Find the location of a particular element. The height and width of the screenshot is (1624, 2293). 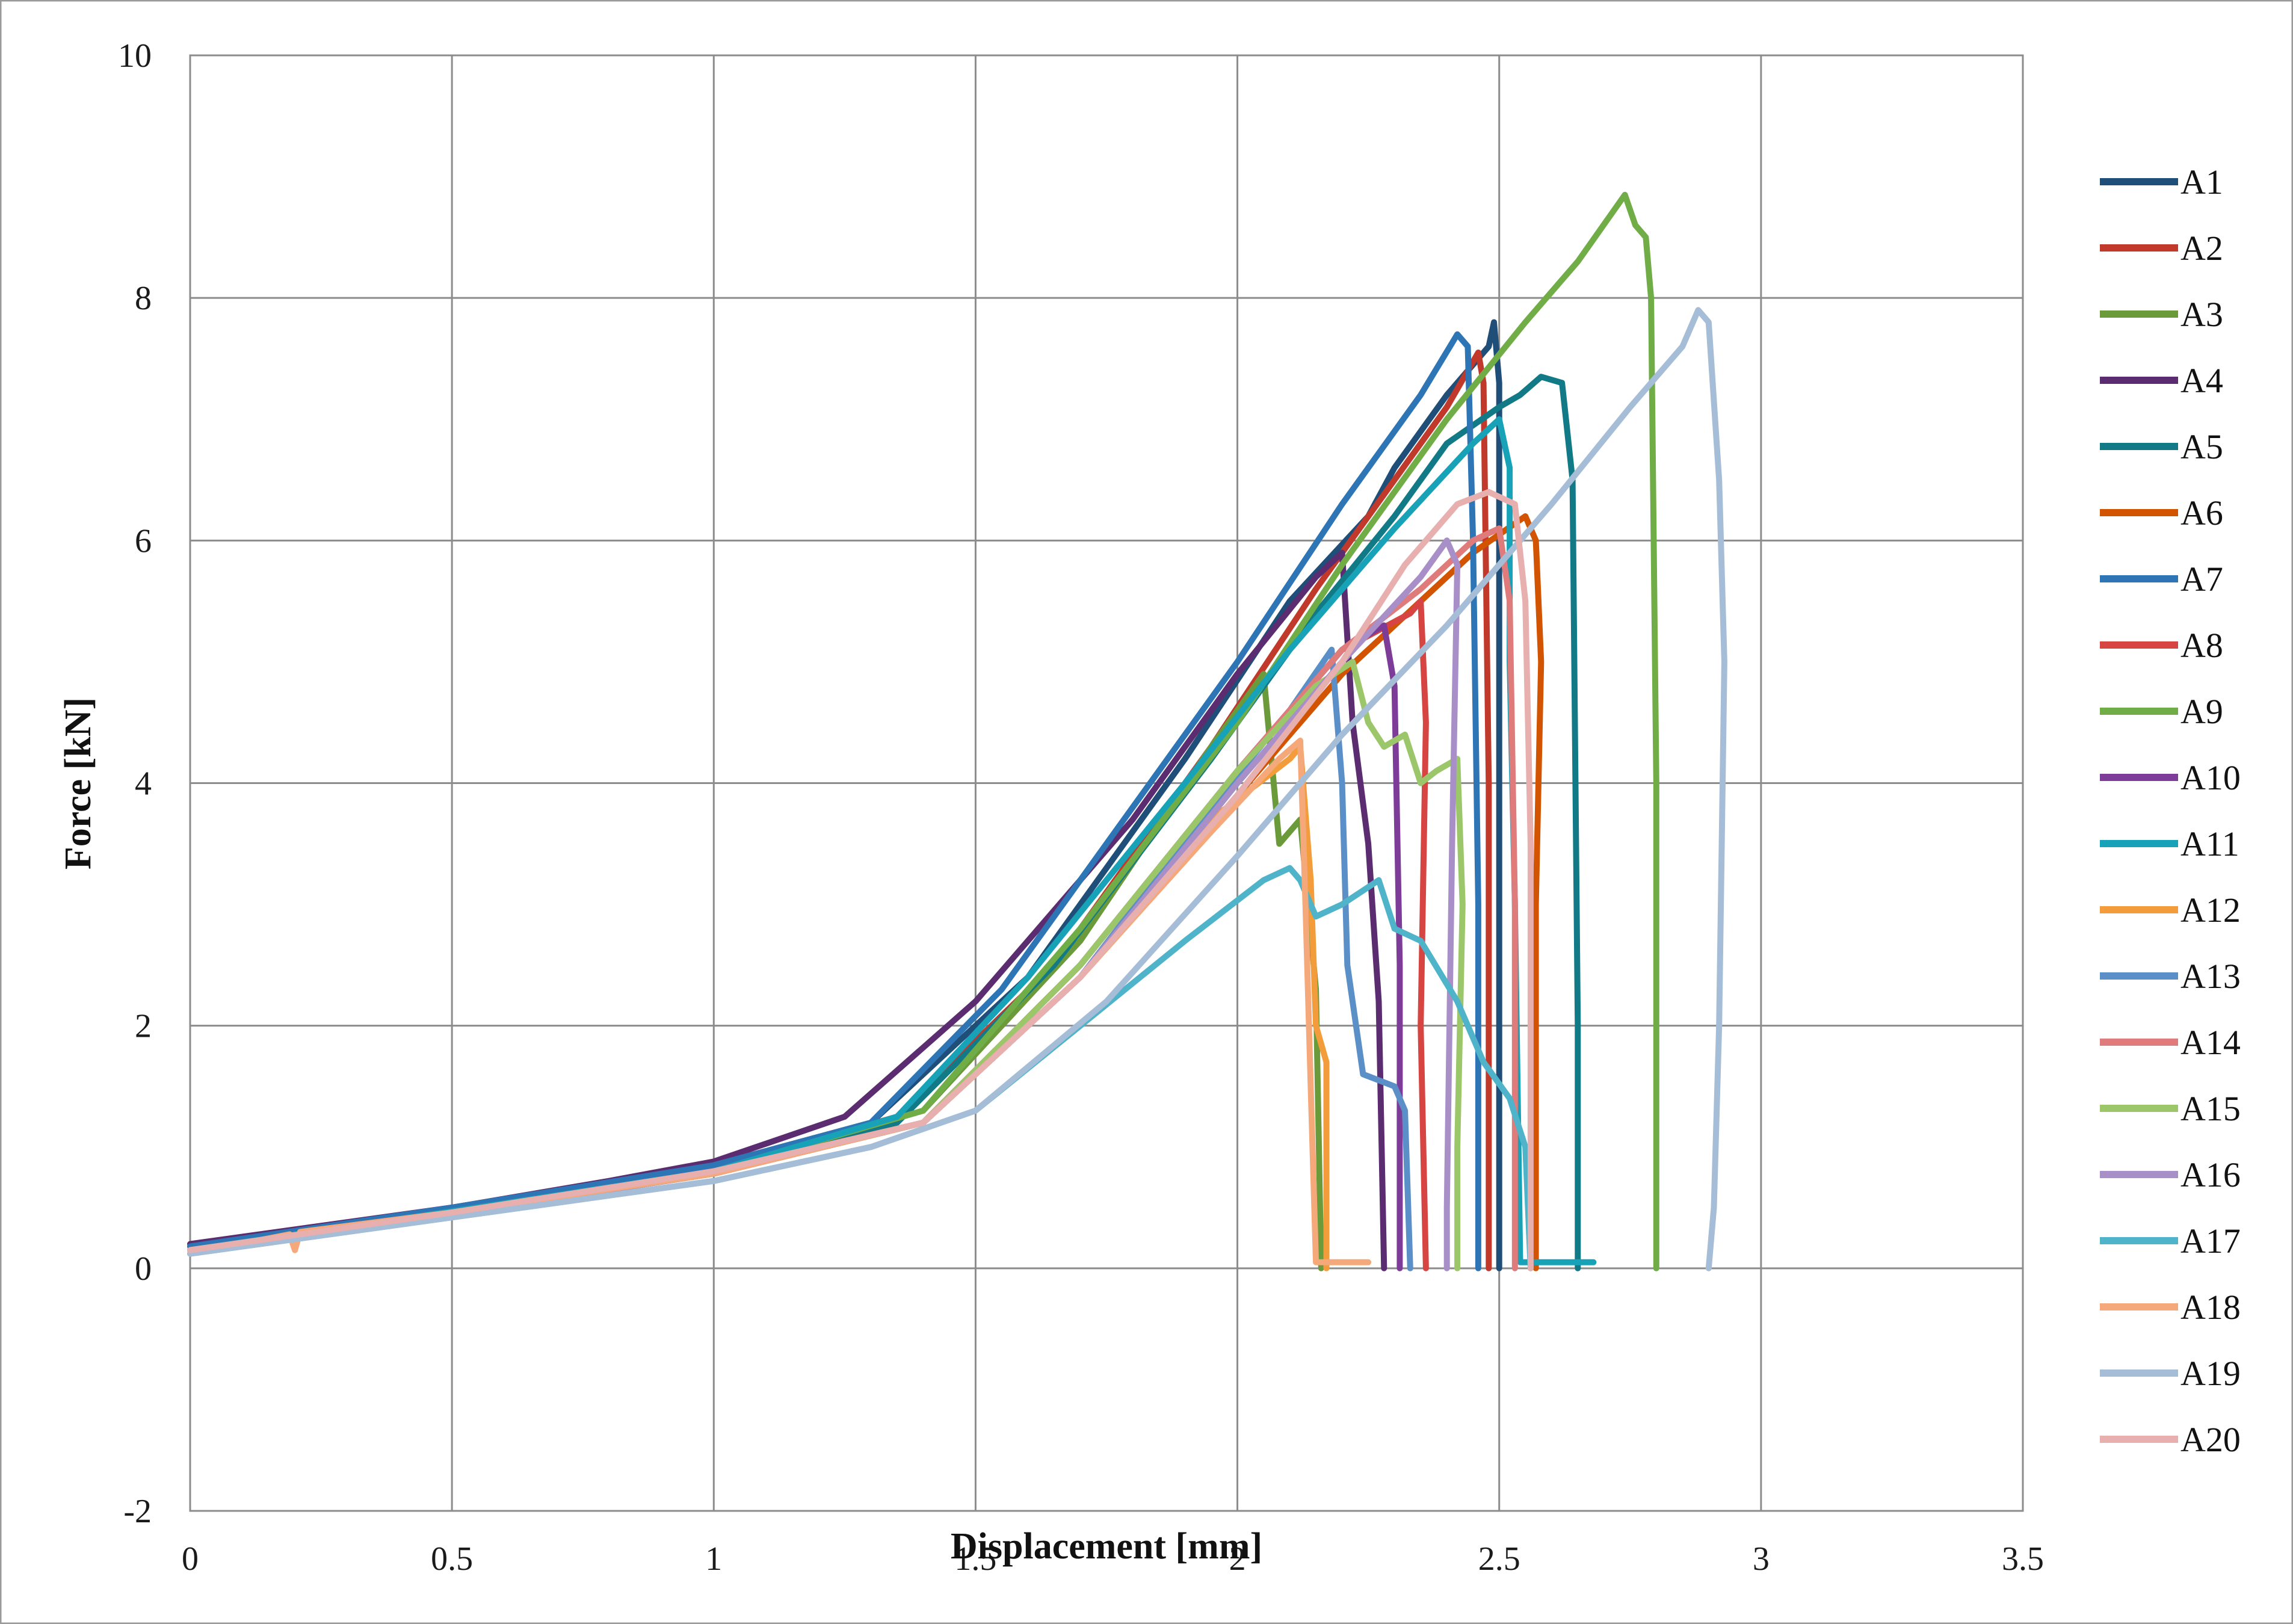

legend-label: A11 is located at coordinates (2209, 843).